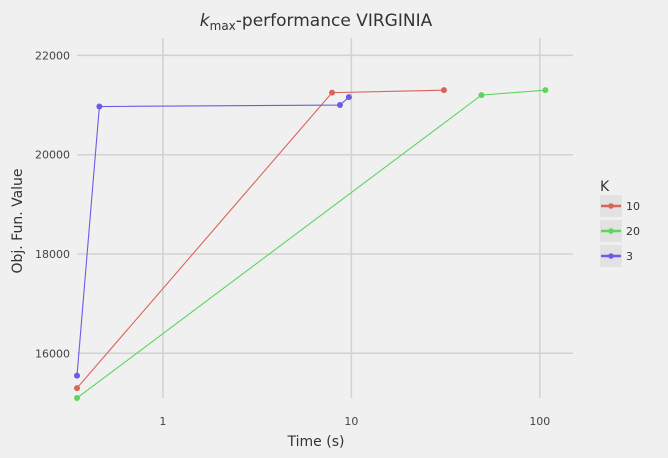 This screenshot has height=458, width=668. What do you see at coordinates (334, 21) in the screenshot?
I see `chart-title-rest: -performance VIRGINIA` at bounding box center [334, 21].